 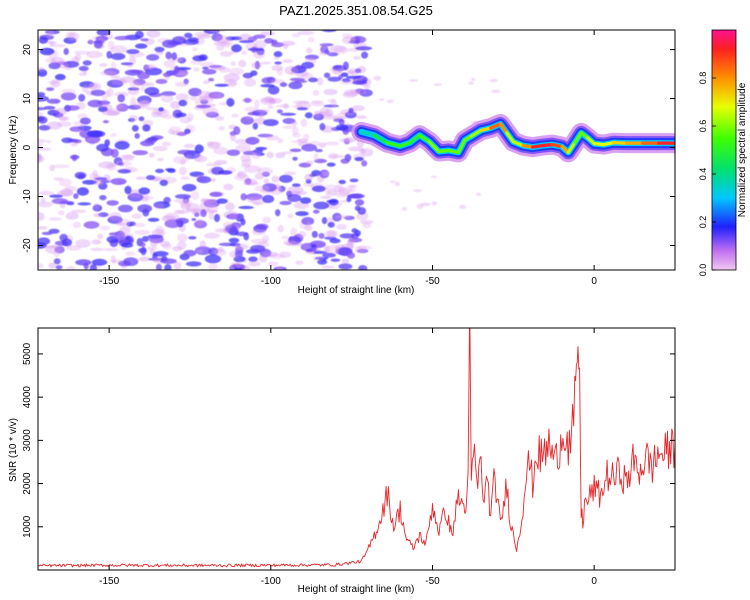 I want to click on spectrogram-x-label: Height of straight line (km), so click(x=356, y=290).